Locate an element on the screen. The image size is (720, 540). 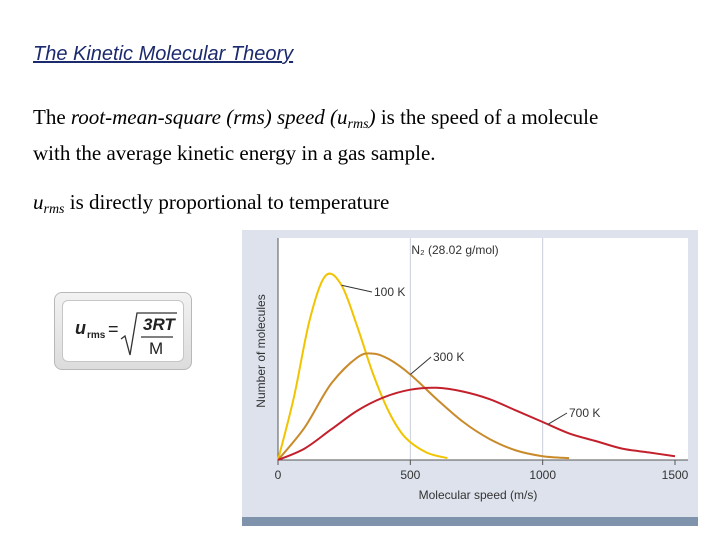
series-leader-300-k is located at coordinates (421, 365).